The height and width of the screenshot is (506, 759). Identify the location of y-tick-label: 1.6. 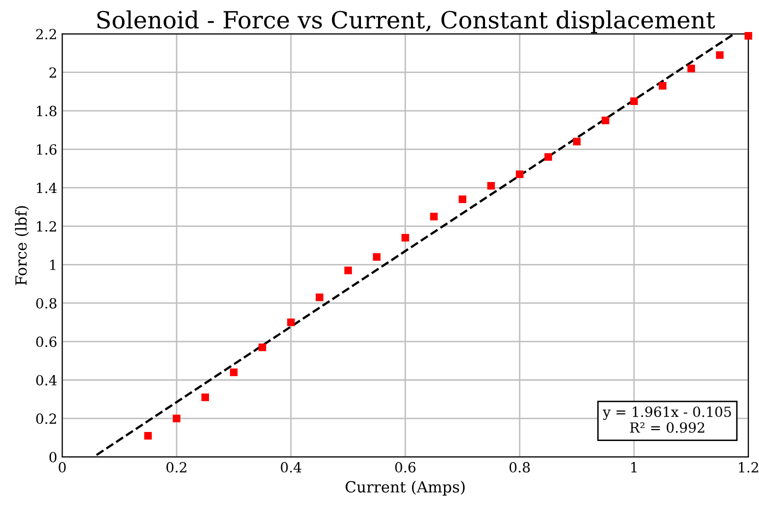
(46, 149).